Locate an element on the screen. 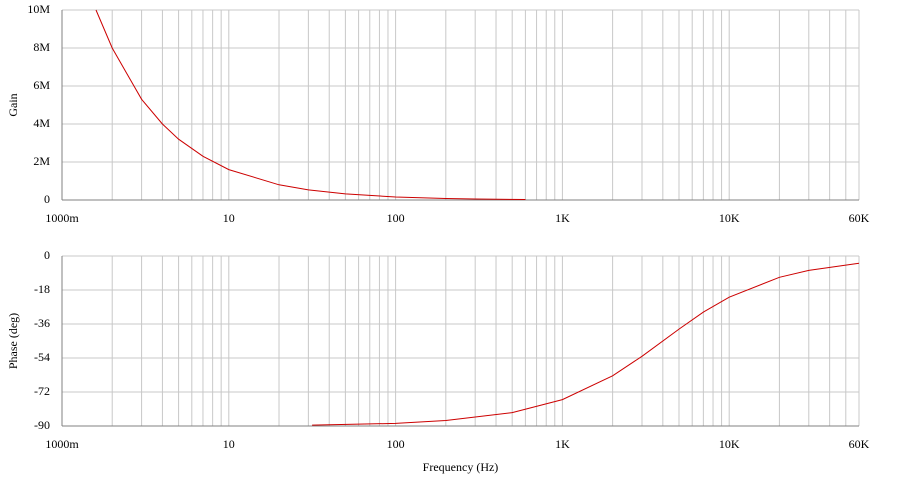 The height and width of the screenshot is (478, 908). y-tick-label: 4M is located at coordinates (41, 123).